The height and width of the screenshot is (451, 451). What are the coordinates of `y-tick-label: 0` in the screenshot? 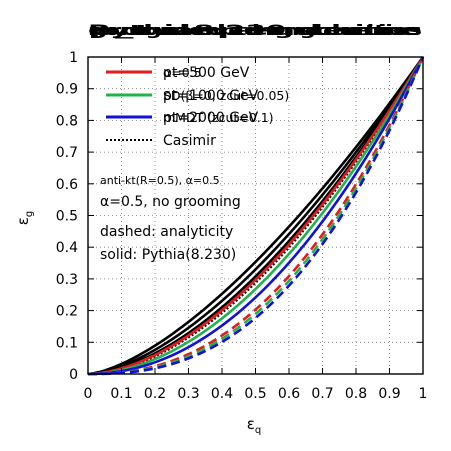 It's located at (73, 375).